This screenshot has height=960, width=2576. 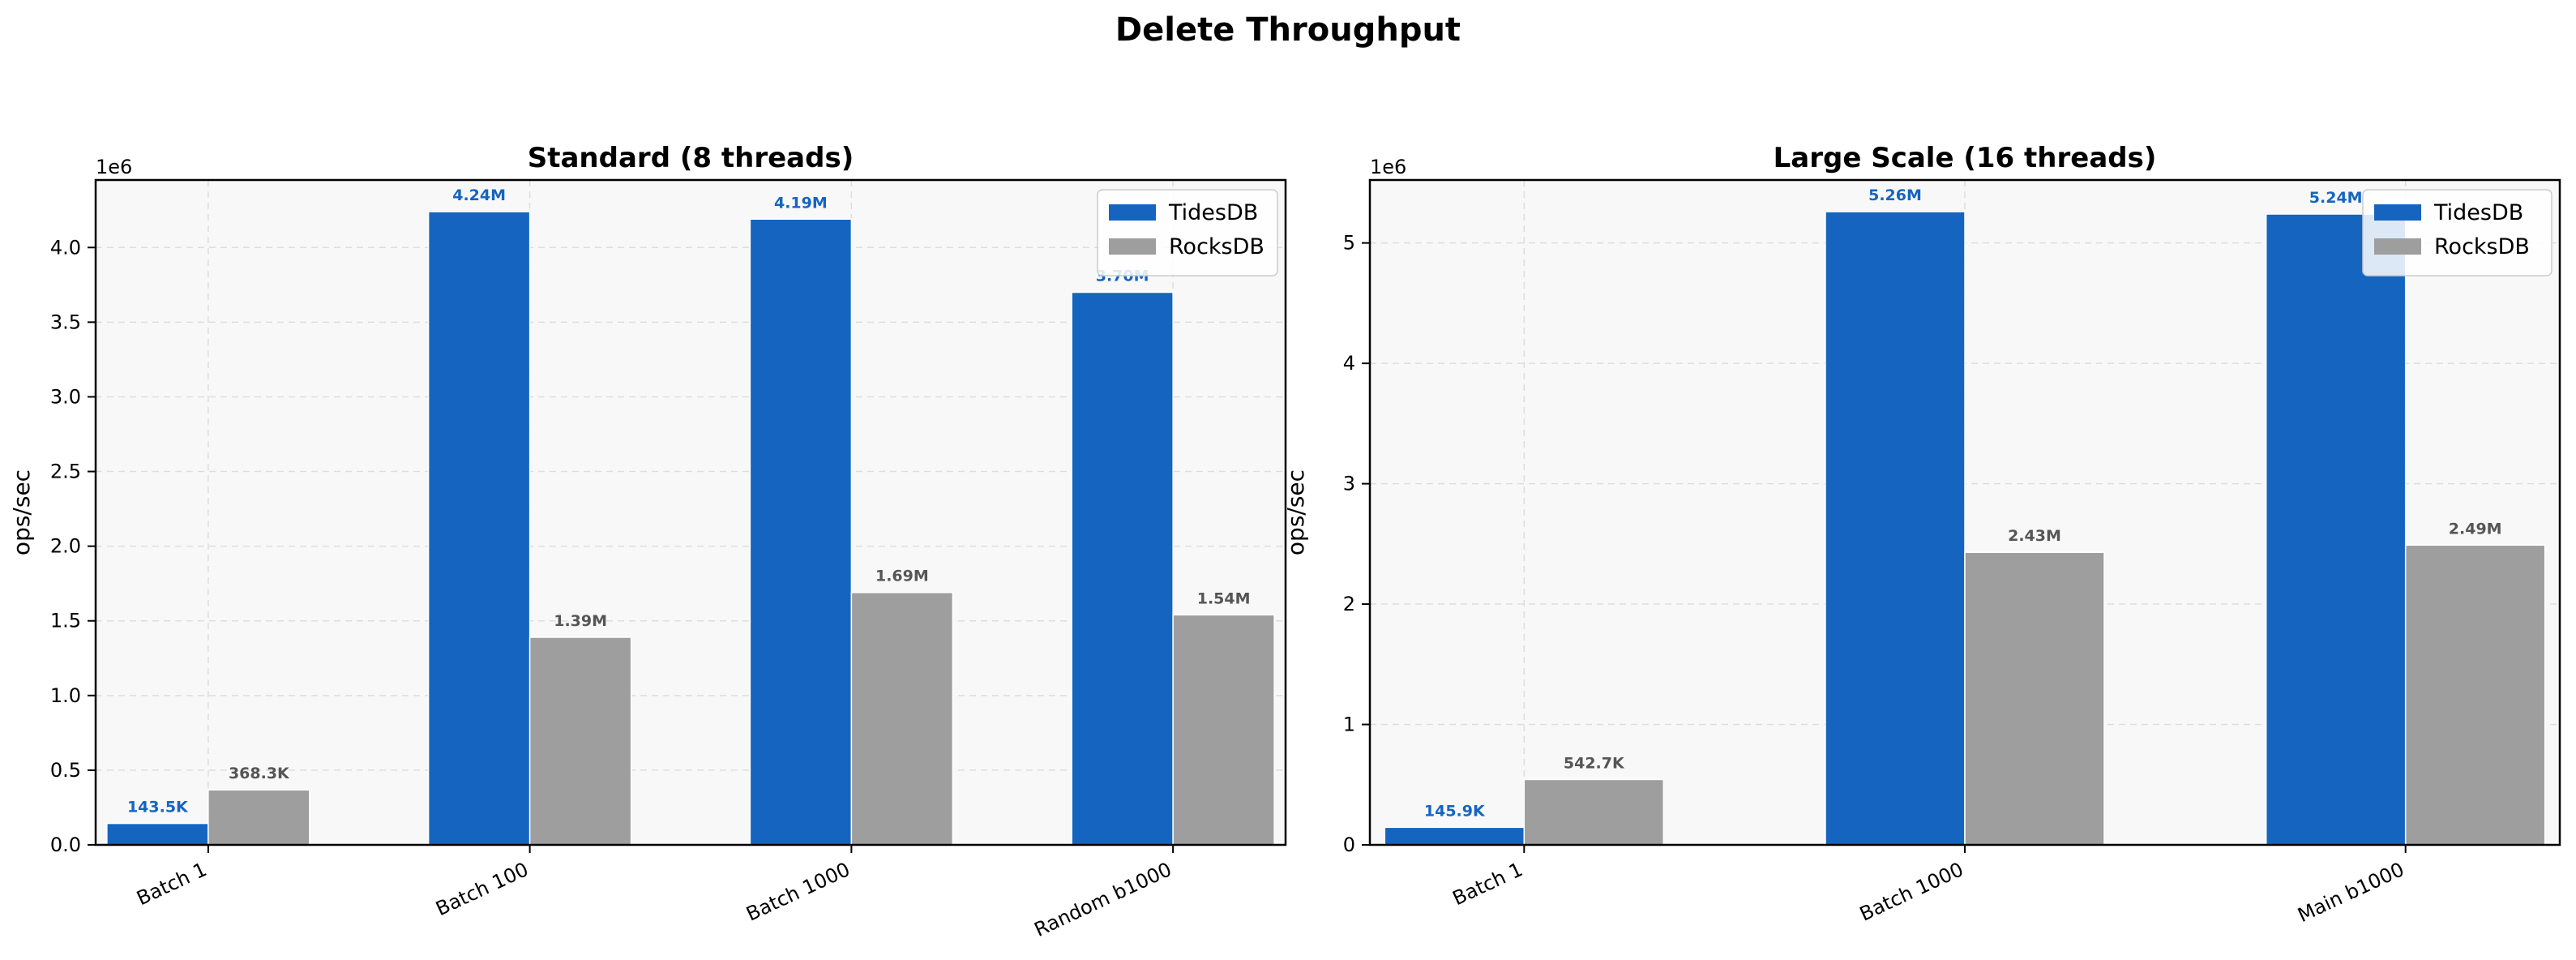 What do you see at coordinates (65, 845) in the screenshot?
I see `y-tick-label: 0.0` at bounding box center [65, 845].